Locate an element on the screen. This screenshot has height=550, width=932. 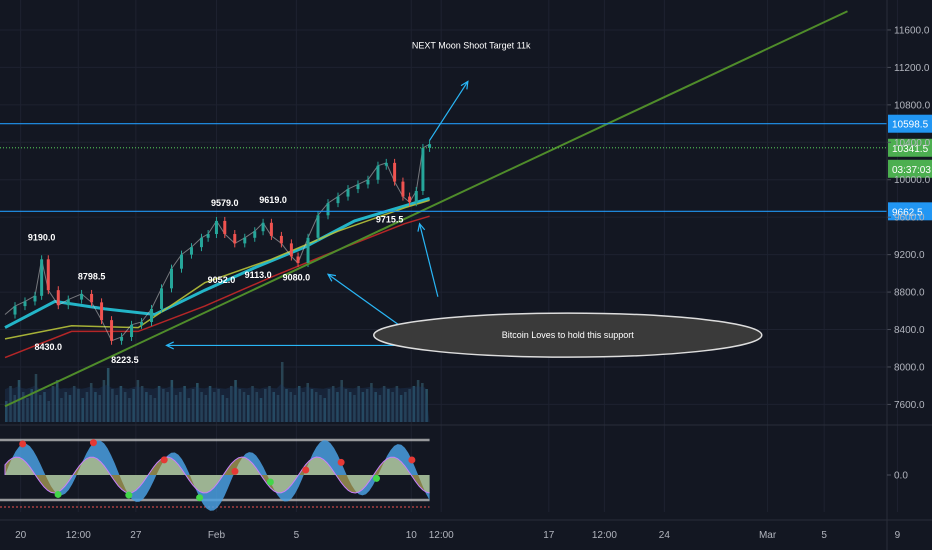
time-tick-label: 20 is located at coordinates (21, 535).